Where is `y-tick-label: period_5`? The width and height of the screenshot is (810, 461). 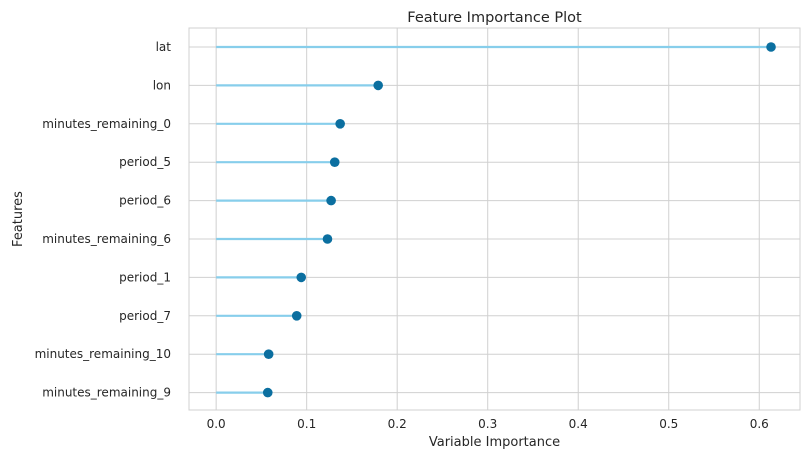 y-tick-label: period_5 is located at coordinates (145, 162).